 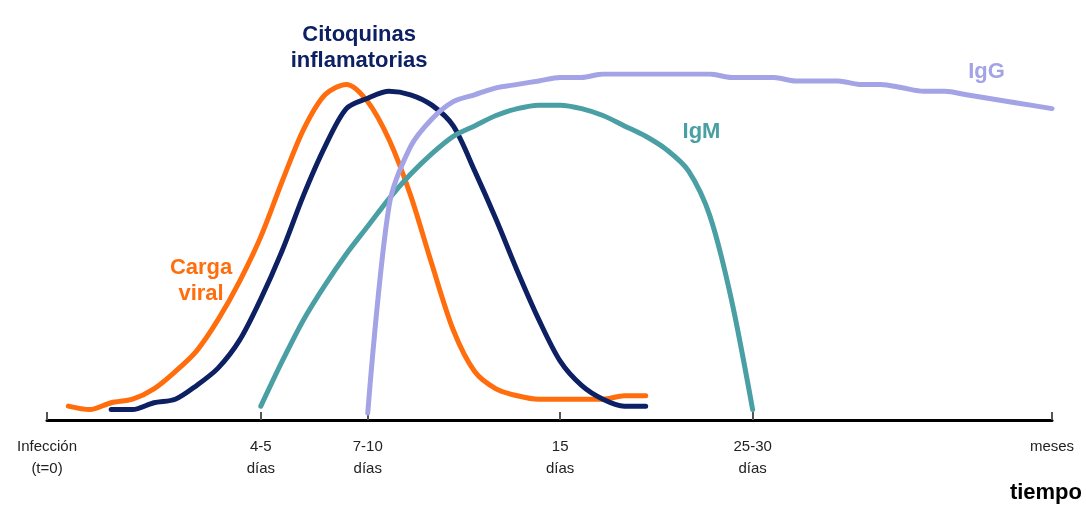 I want to click on series-label: IgM, so click(x=701, y=131).